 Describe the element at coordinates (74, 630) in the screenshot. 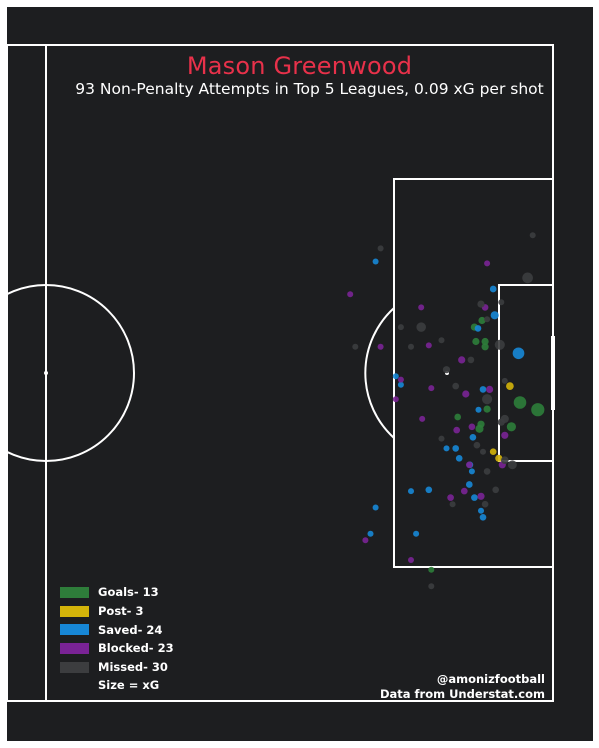

I see `legend-swatch-saved` at that location.